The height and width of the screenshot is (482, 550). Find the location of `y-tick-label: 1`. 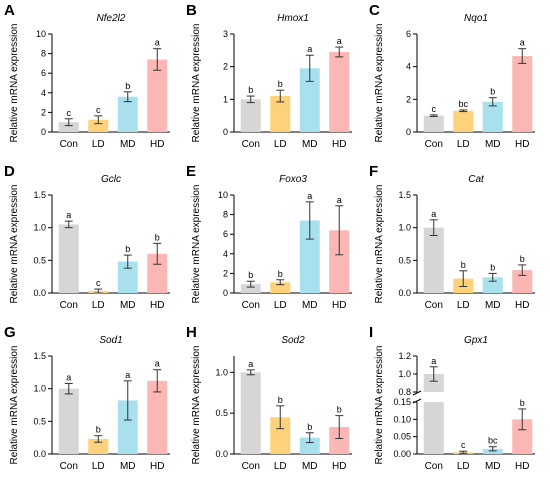

y-tick-label: 1 is located at coordinates (225, 99).